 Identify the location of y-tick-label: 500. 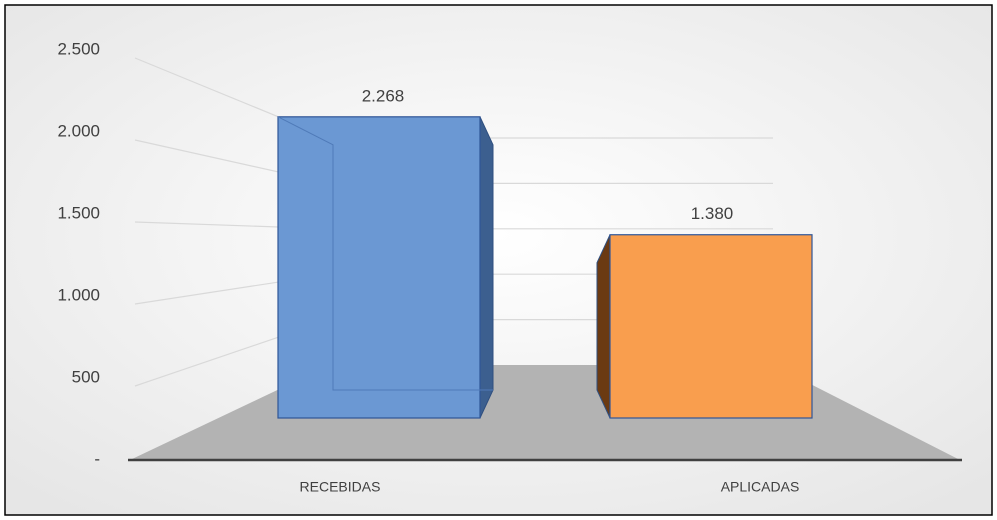
(86, 376).